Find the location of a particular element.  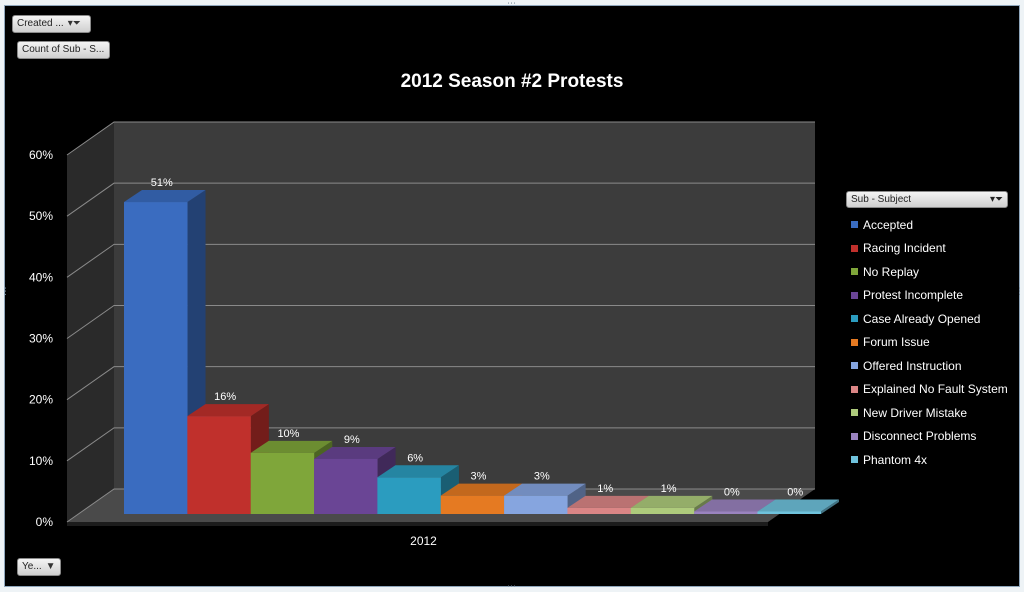

legend-label: No Replay is located at coordinates (891, 271).